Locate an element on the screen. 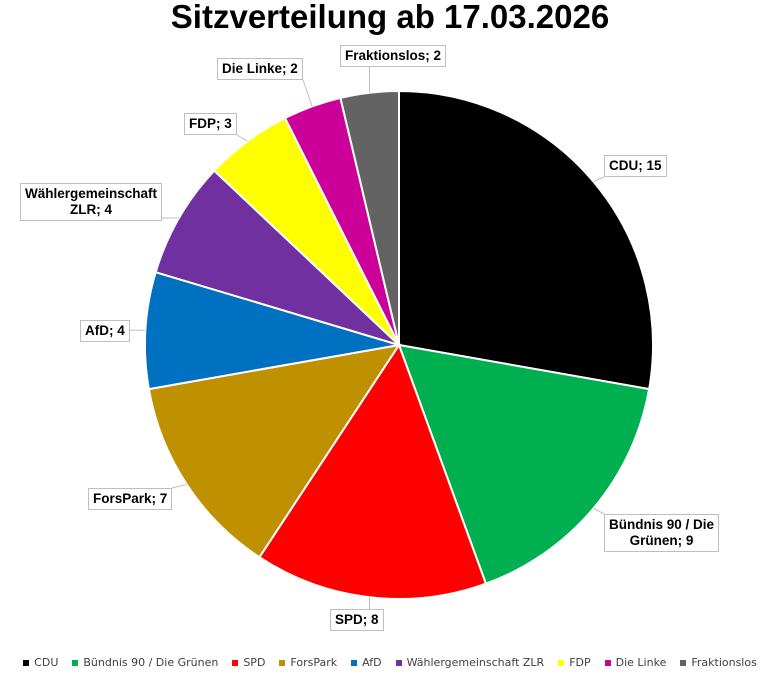  pie-slice-b-ndnis-90-die-gr-nen is located at coordinates (524, 464).